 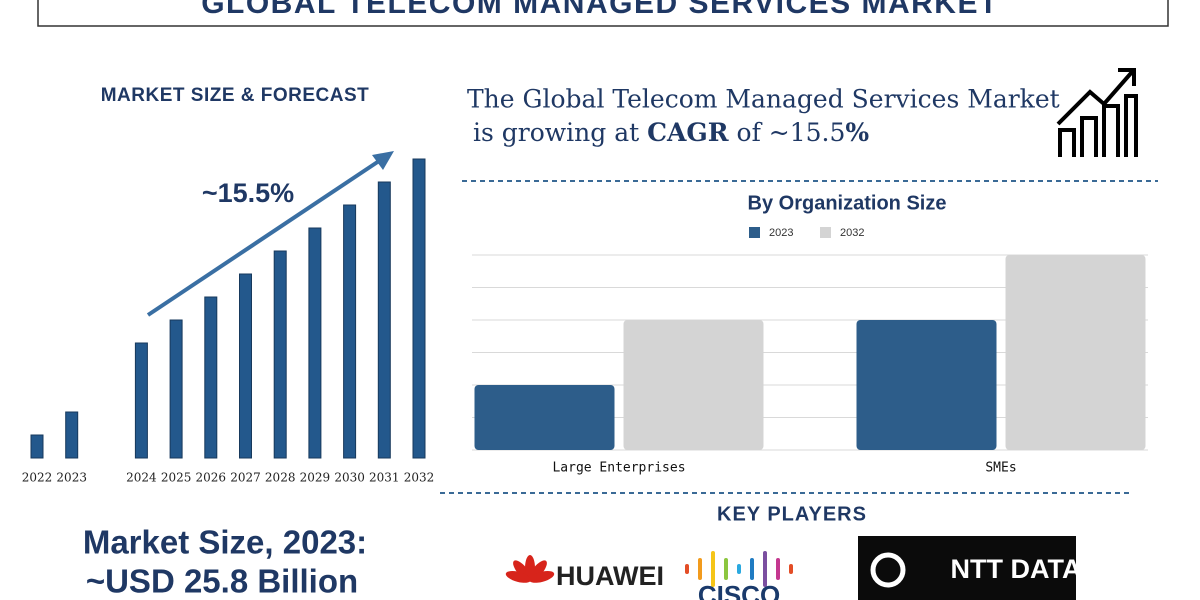 What do you see at coordinates (610, 576) in the screenshot?
I see `logo-text: HUAWEI` at bounding box center [610, 576].